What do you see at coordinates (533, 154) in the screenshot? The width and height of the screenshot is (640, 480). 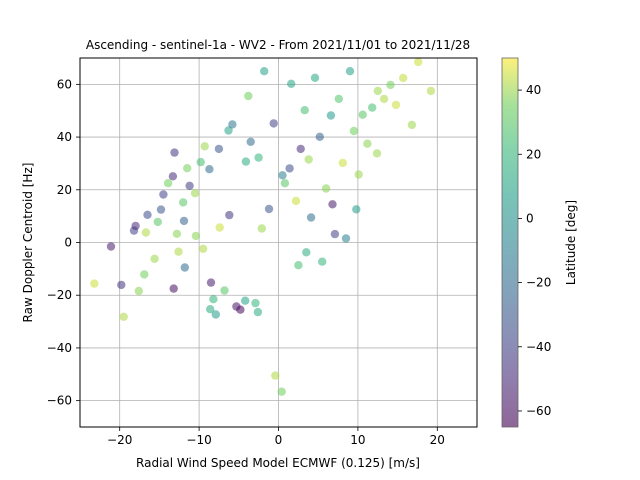 I see `colorbar-tick-label: 20` at bounding box center [533, 154].